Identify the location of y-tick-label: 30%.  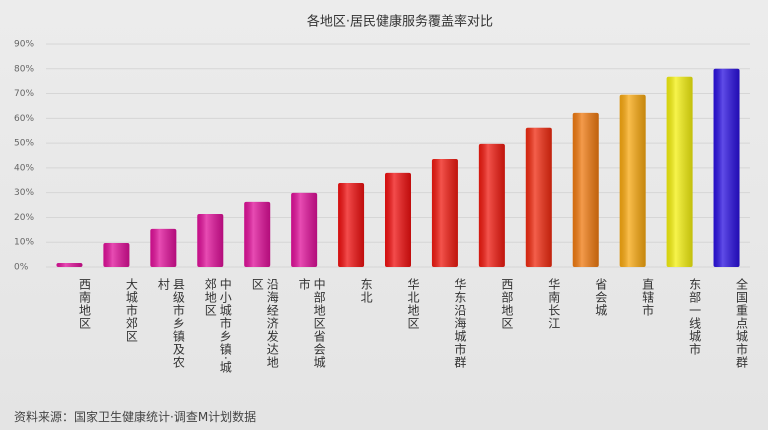
(24, 193).